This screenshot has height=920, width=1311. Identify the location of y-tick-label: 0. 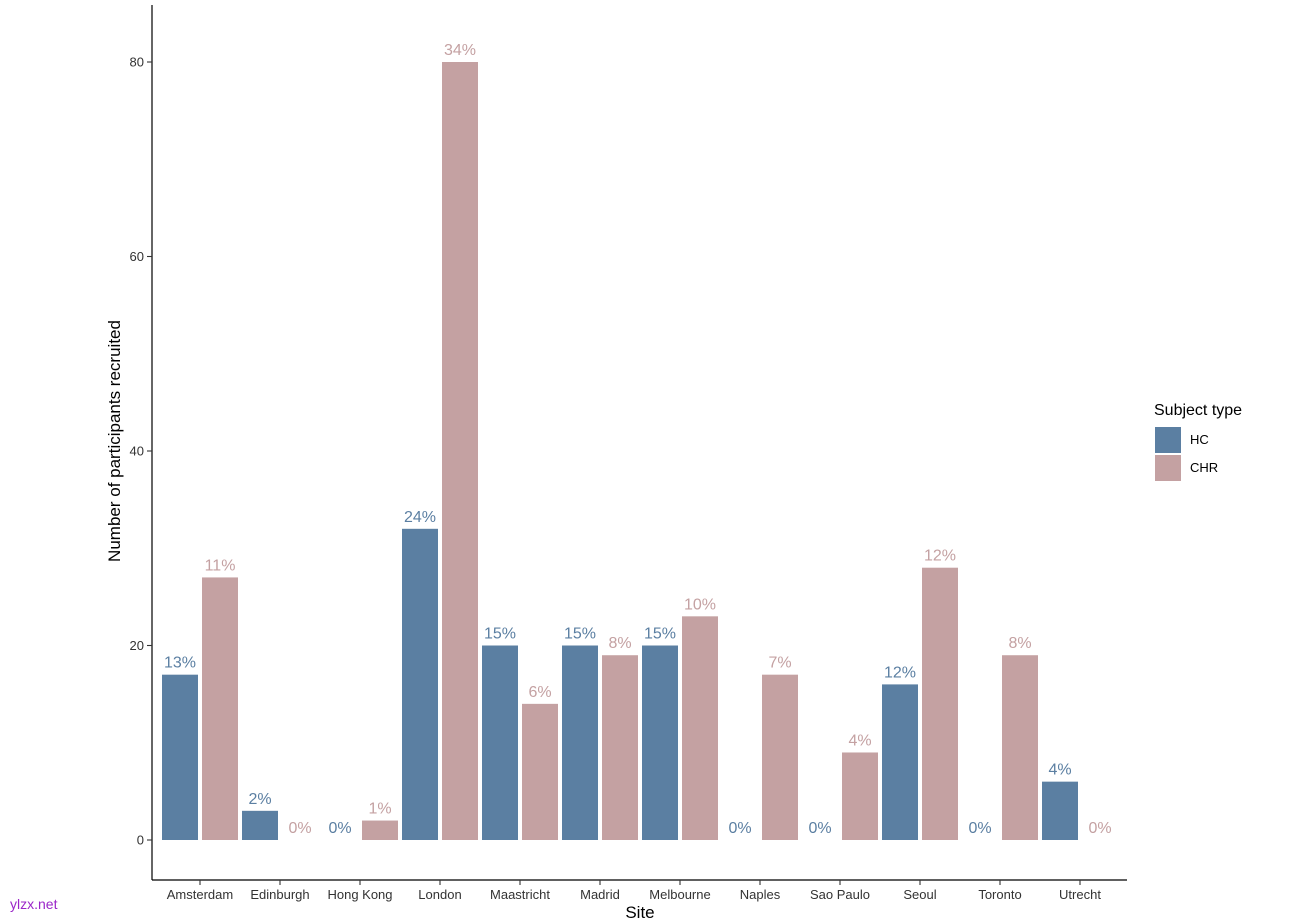
(140, 840).